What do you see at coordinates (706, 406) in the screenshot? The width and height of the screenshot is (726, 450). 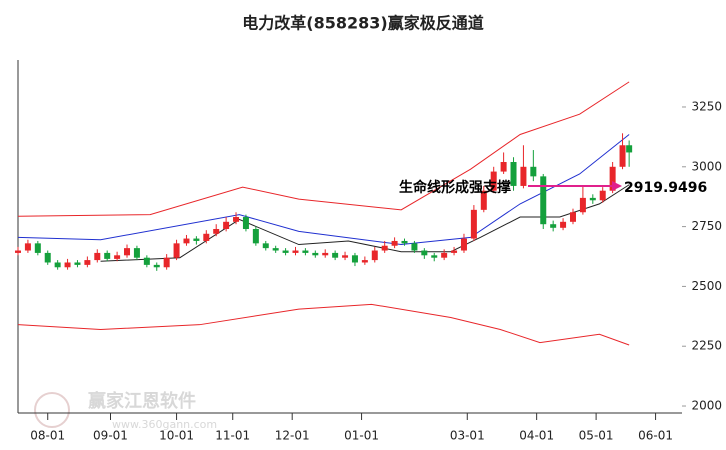 I see `y-tick-label: 2000` at bounding box center [706, 406].